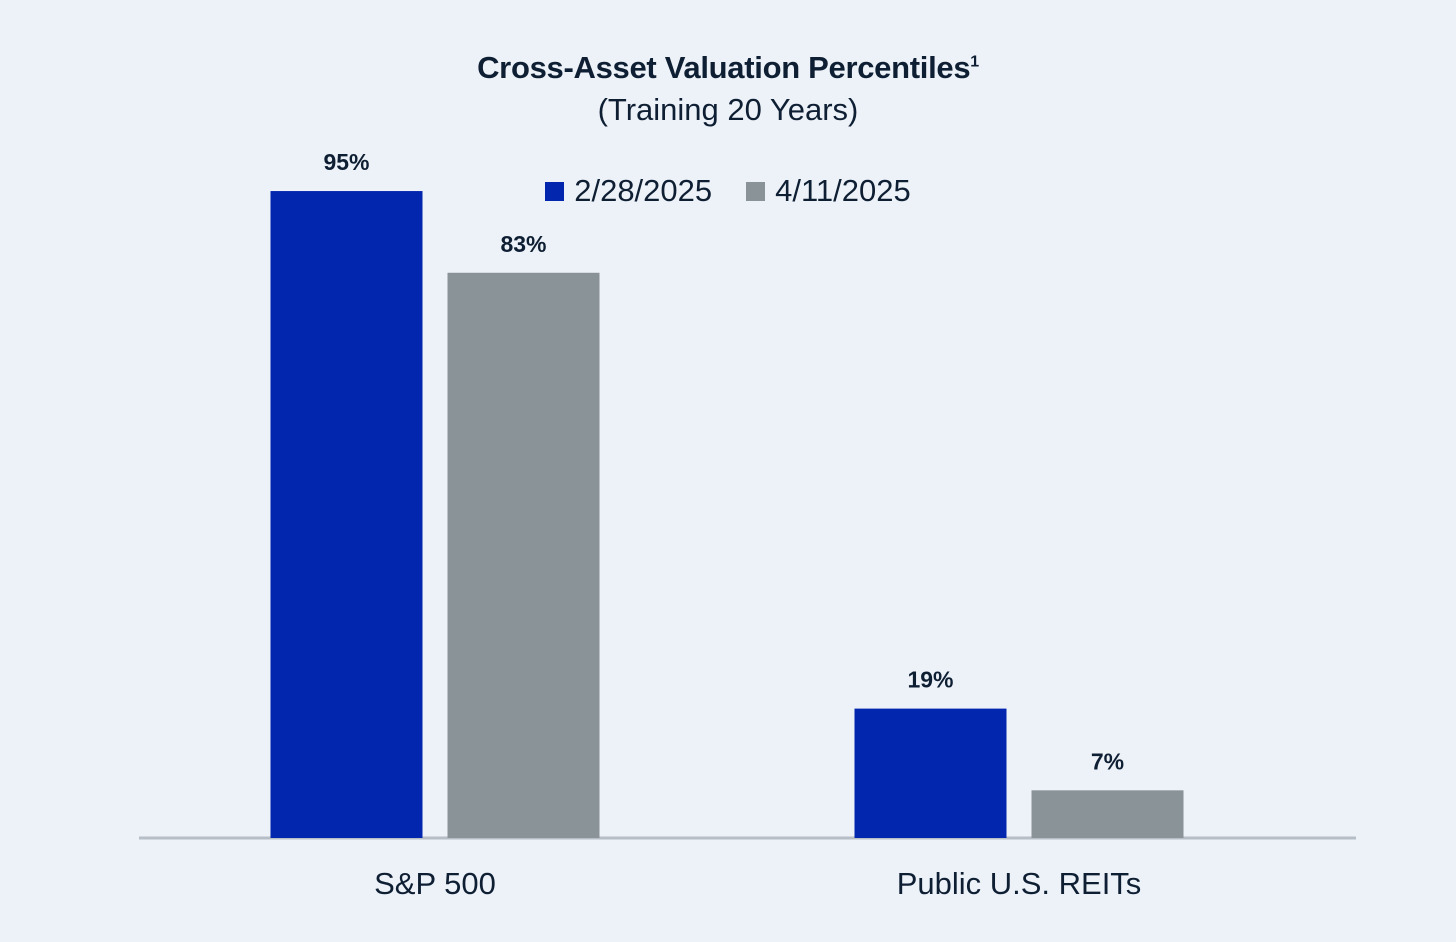 Image resolution: width=1456 pixels, height=942 pixels. I want to click on chart-title: Cross-Asset Valuation Percentiles1, so click(728, 67).